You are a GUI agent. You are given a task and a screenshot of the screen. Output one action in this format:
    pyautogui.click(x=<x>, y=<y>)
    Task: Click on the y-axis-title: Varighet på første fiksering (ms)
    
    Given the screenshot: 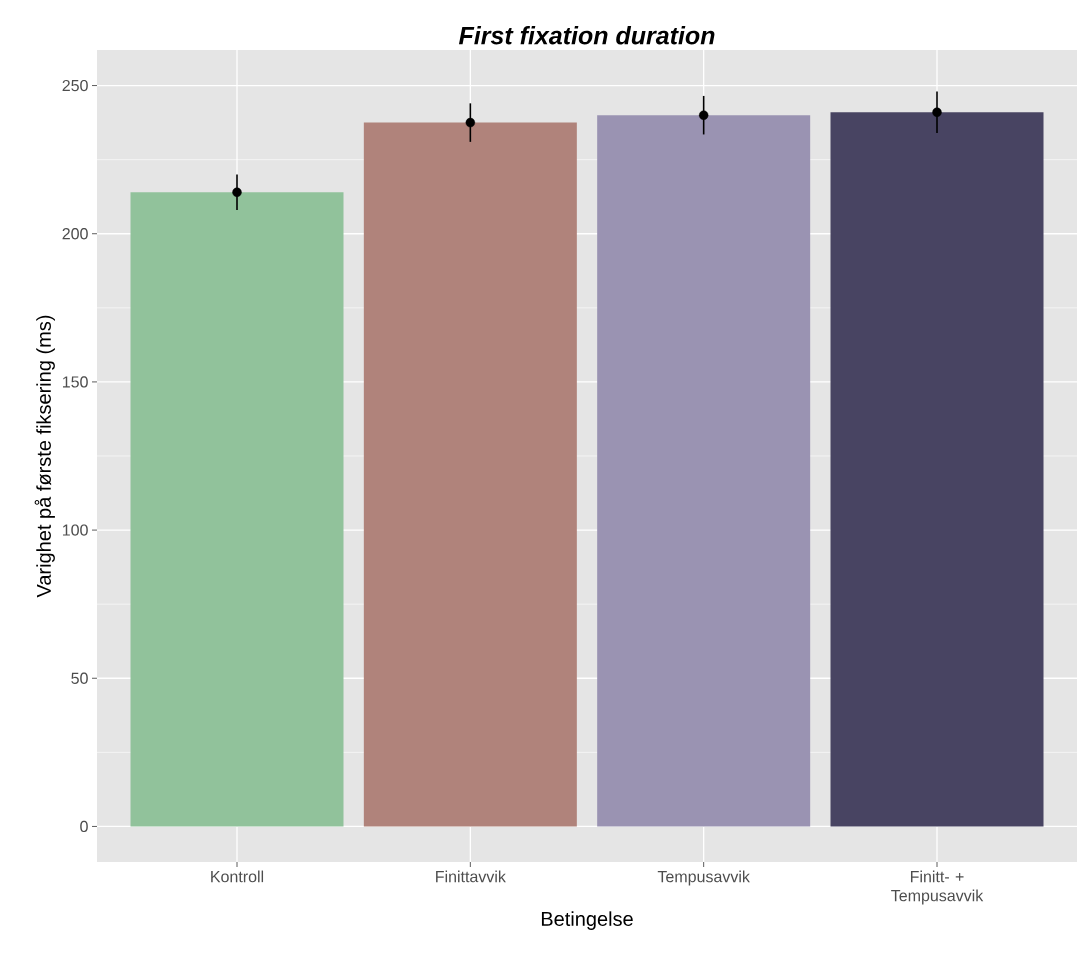 What is the action you would take?
    pyautogui.click(x=44, y=456)
    